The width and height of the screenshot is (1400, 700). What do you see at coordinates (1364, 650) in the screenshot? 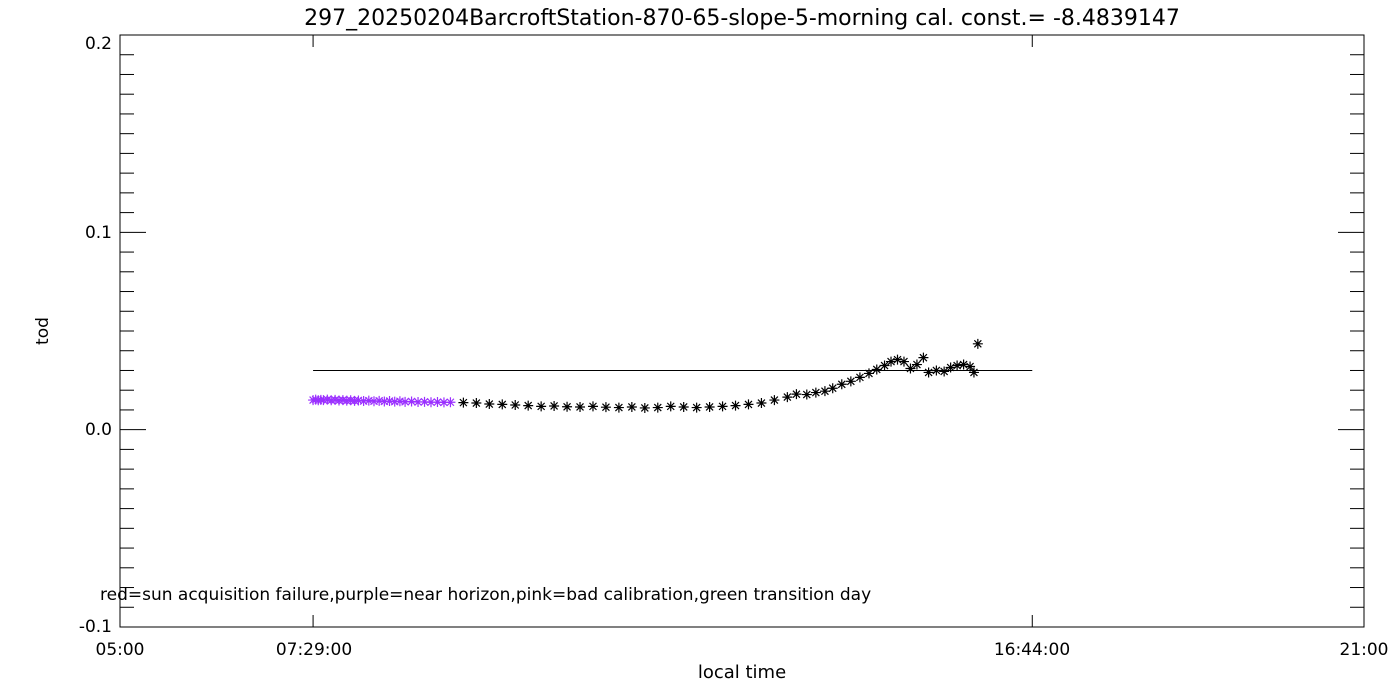
I see `x-tick-label-2100: 21:00` at bounding box center [1364, 650].